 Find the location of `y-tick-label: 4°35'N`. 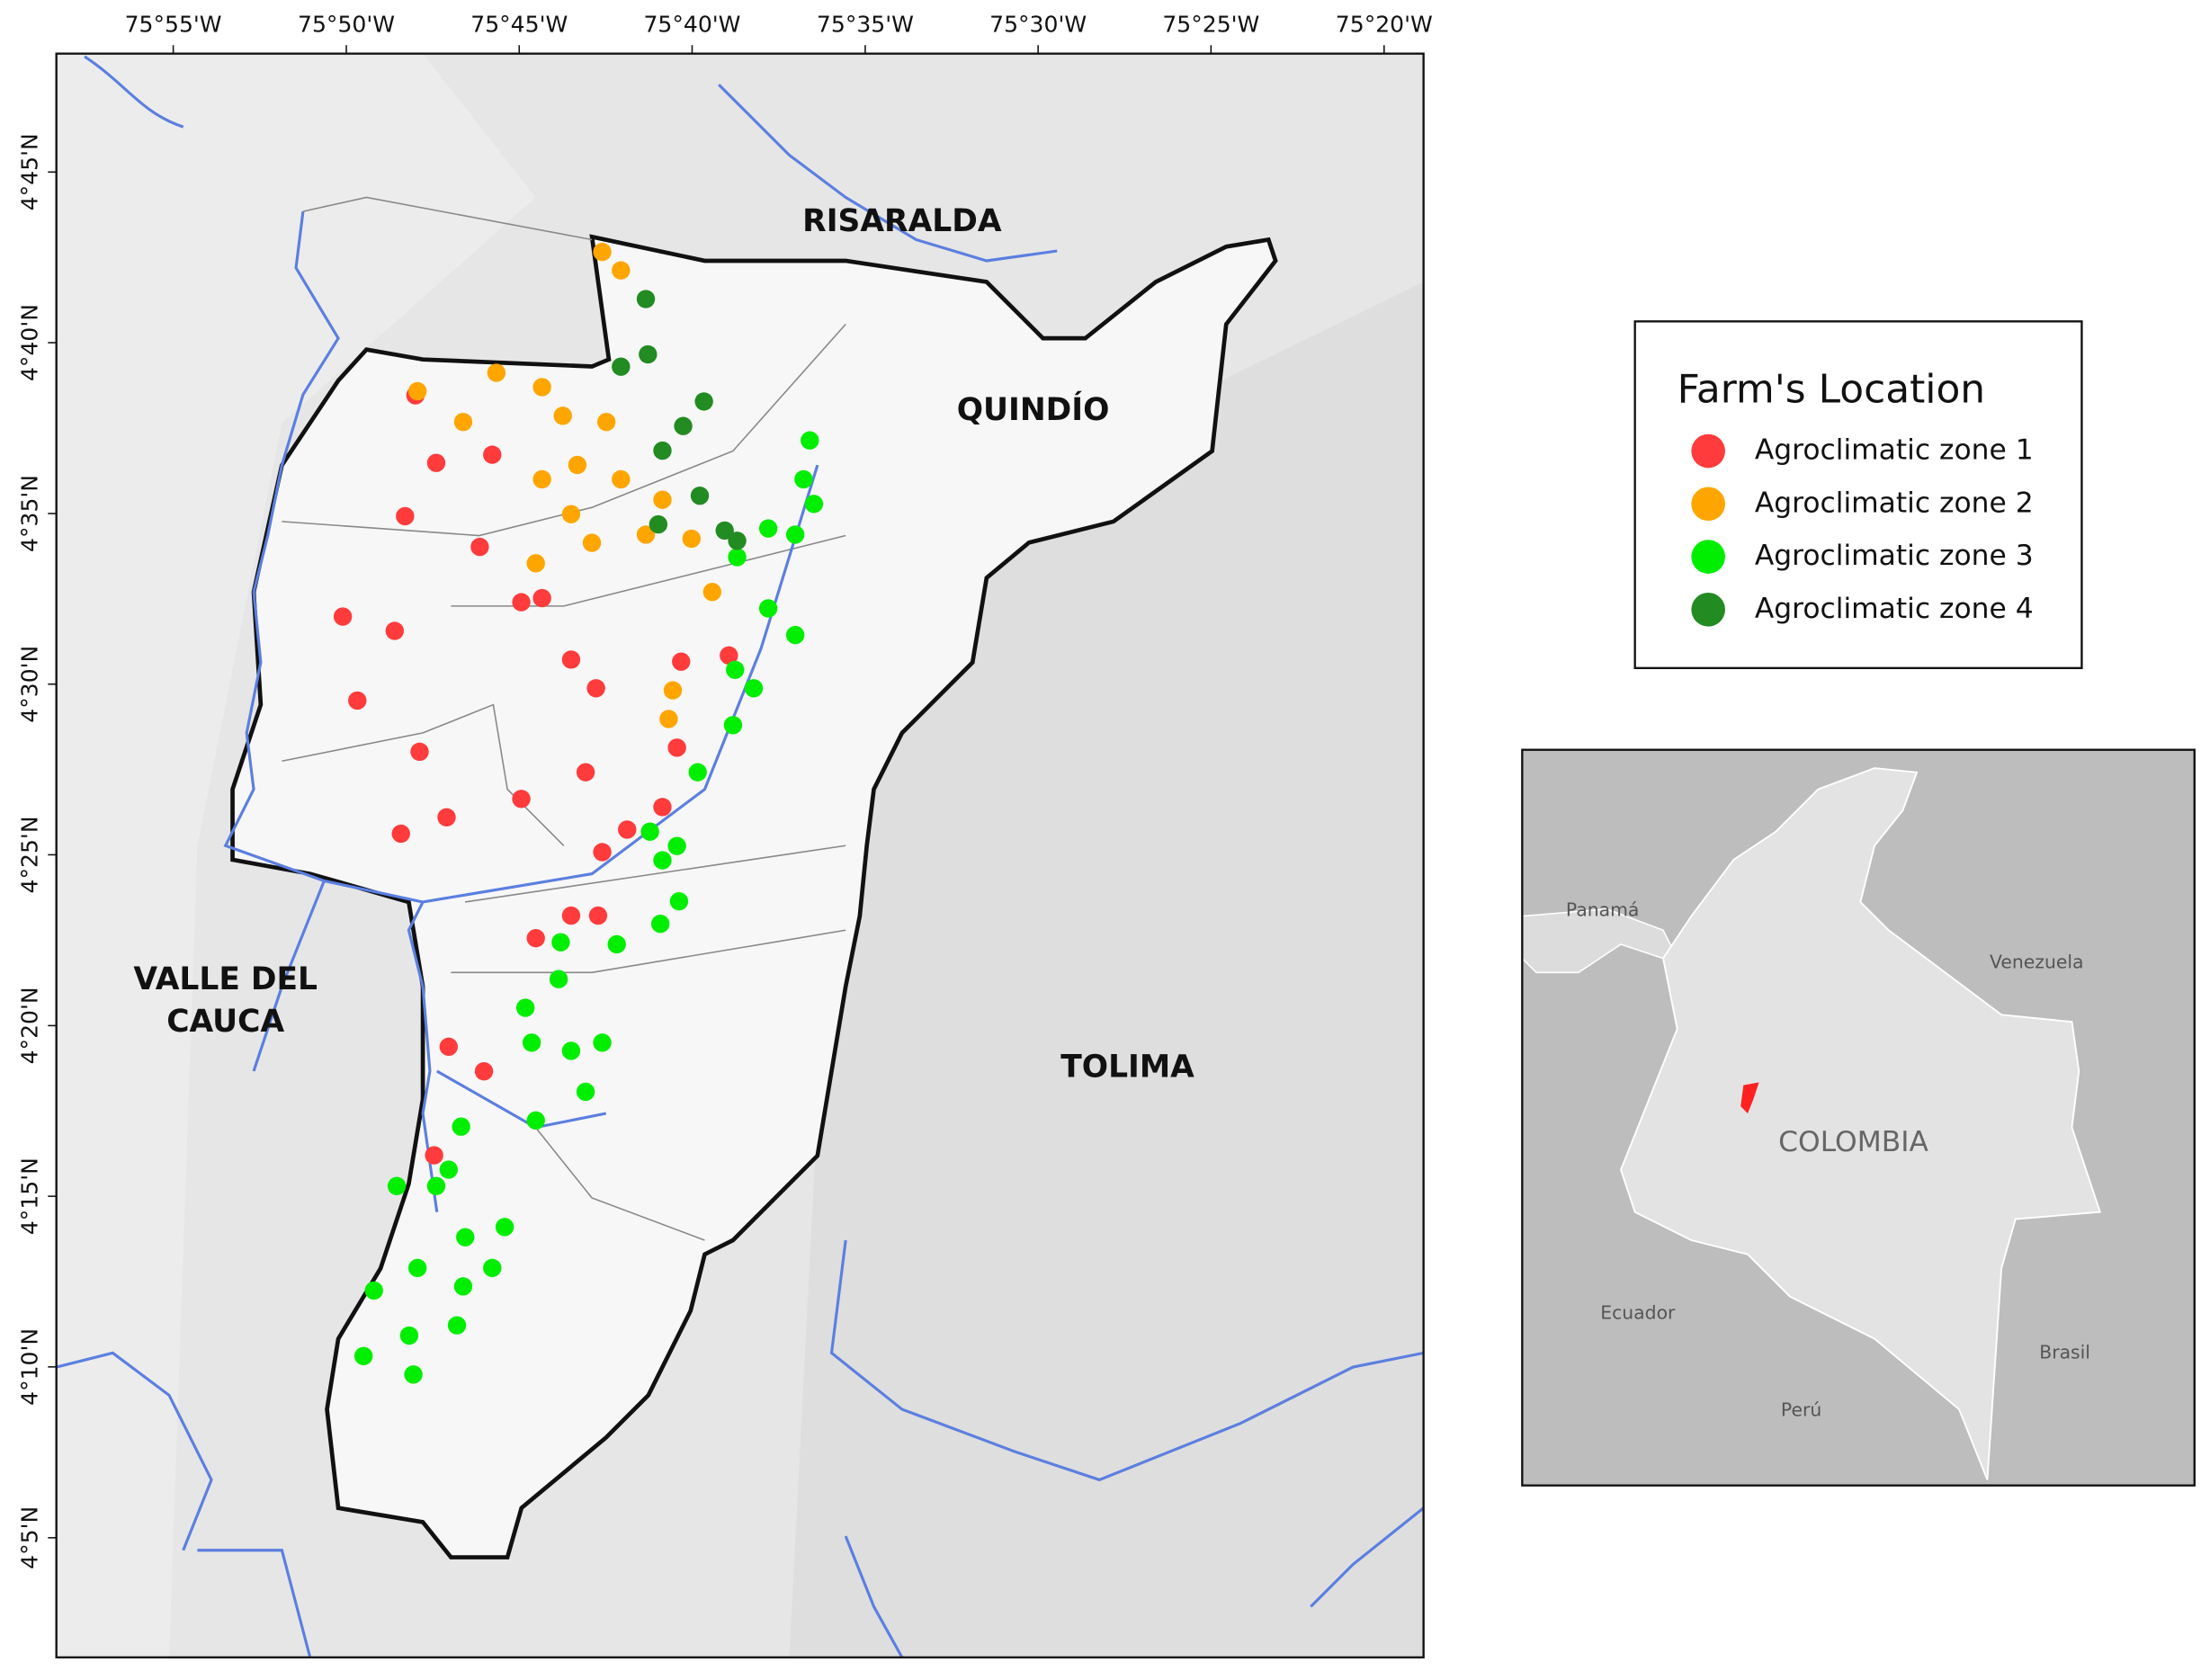

y-tick-label: 4°35'N is located at coordinates (29, 513).